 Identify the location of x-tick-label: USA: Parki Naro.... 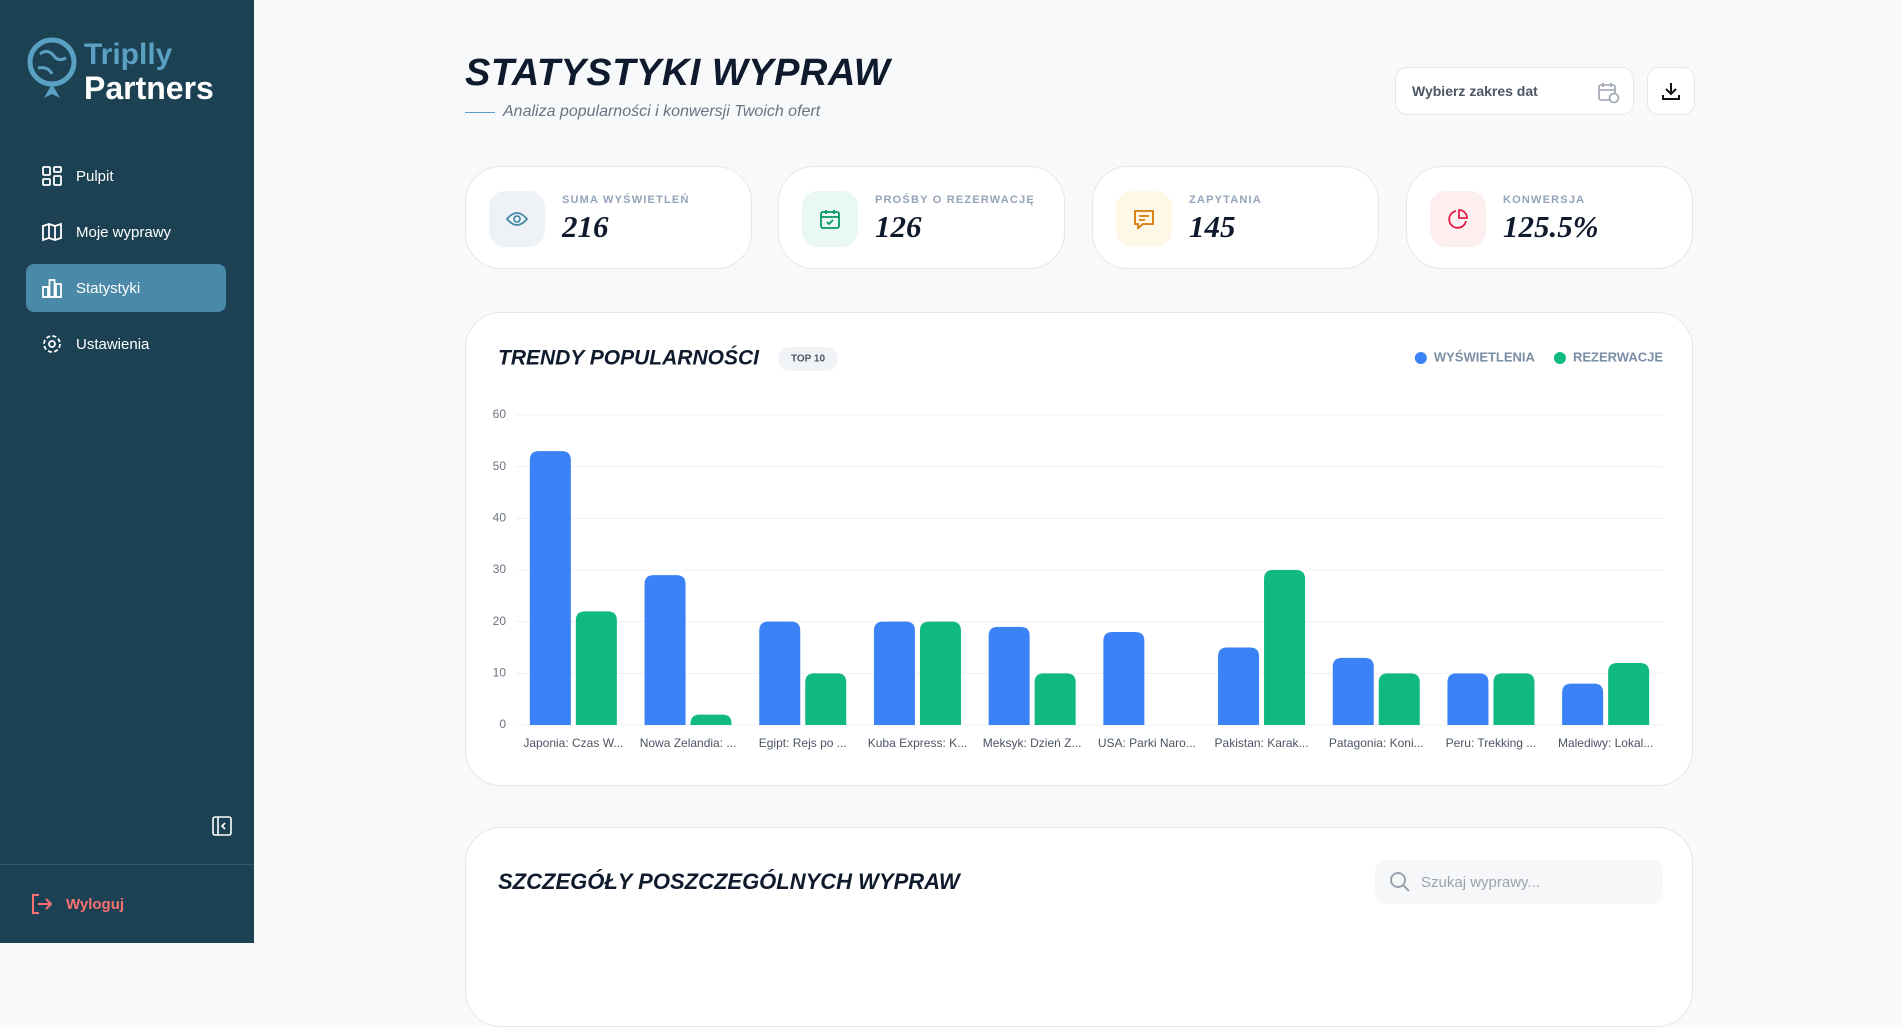
(1147, 743).